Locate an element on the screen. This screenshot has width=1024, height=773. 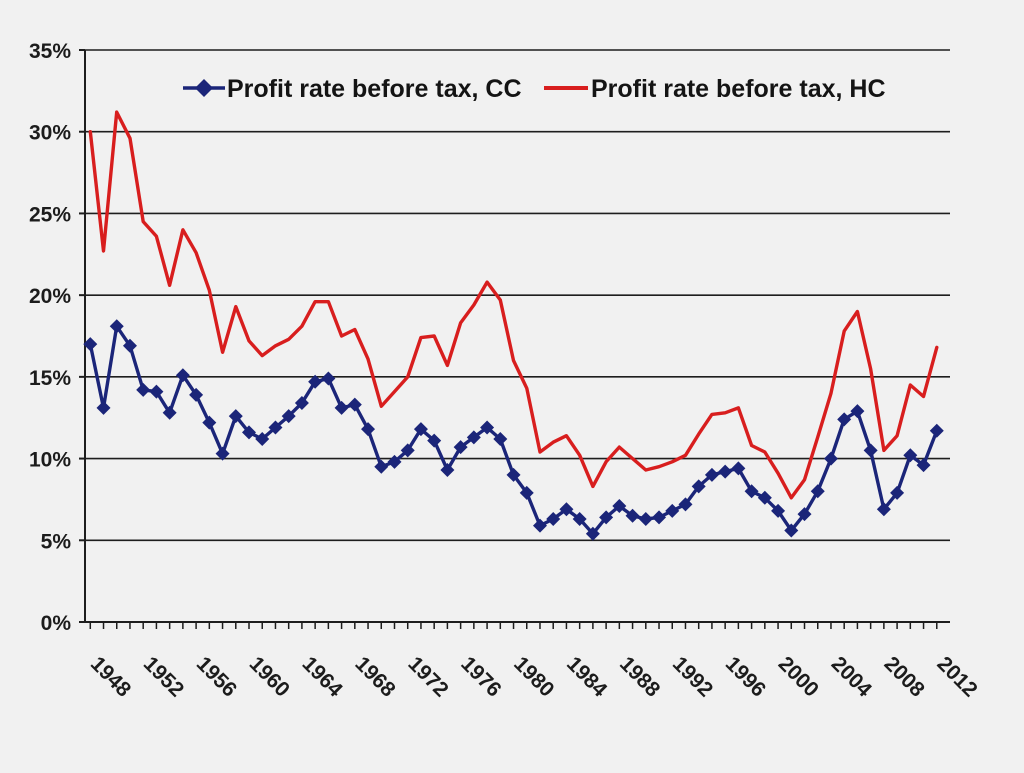
x-tick-label: 1960 is located at coordinates (269, 676).